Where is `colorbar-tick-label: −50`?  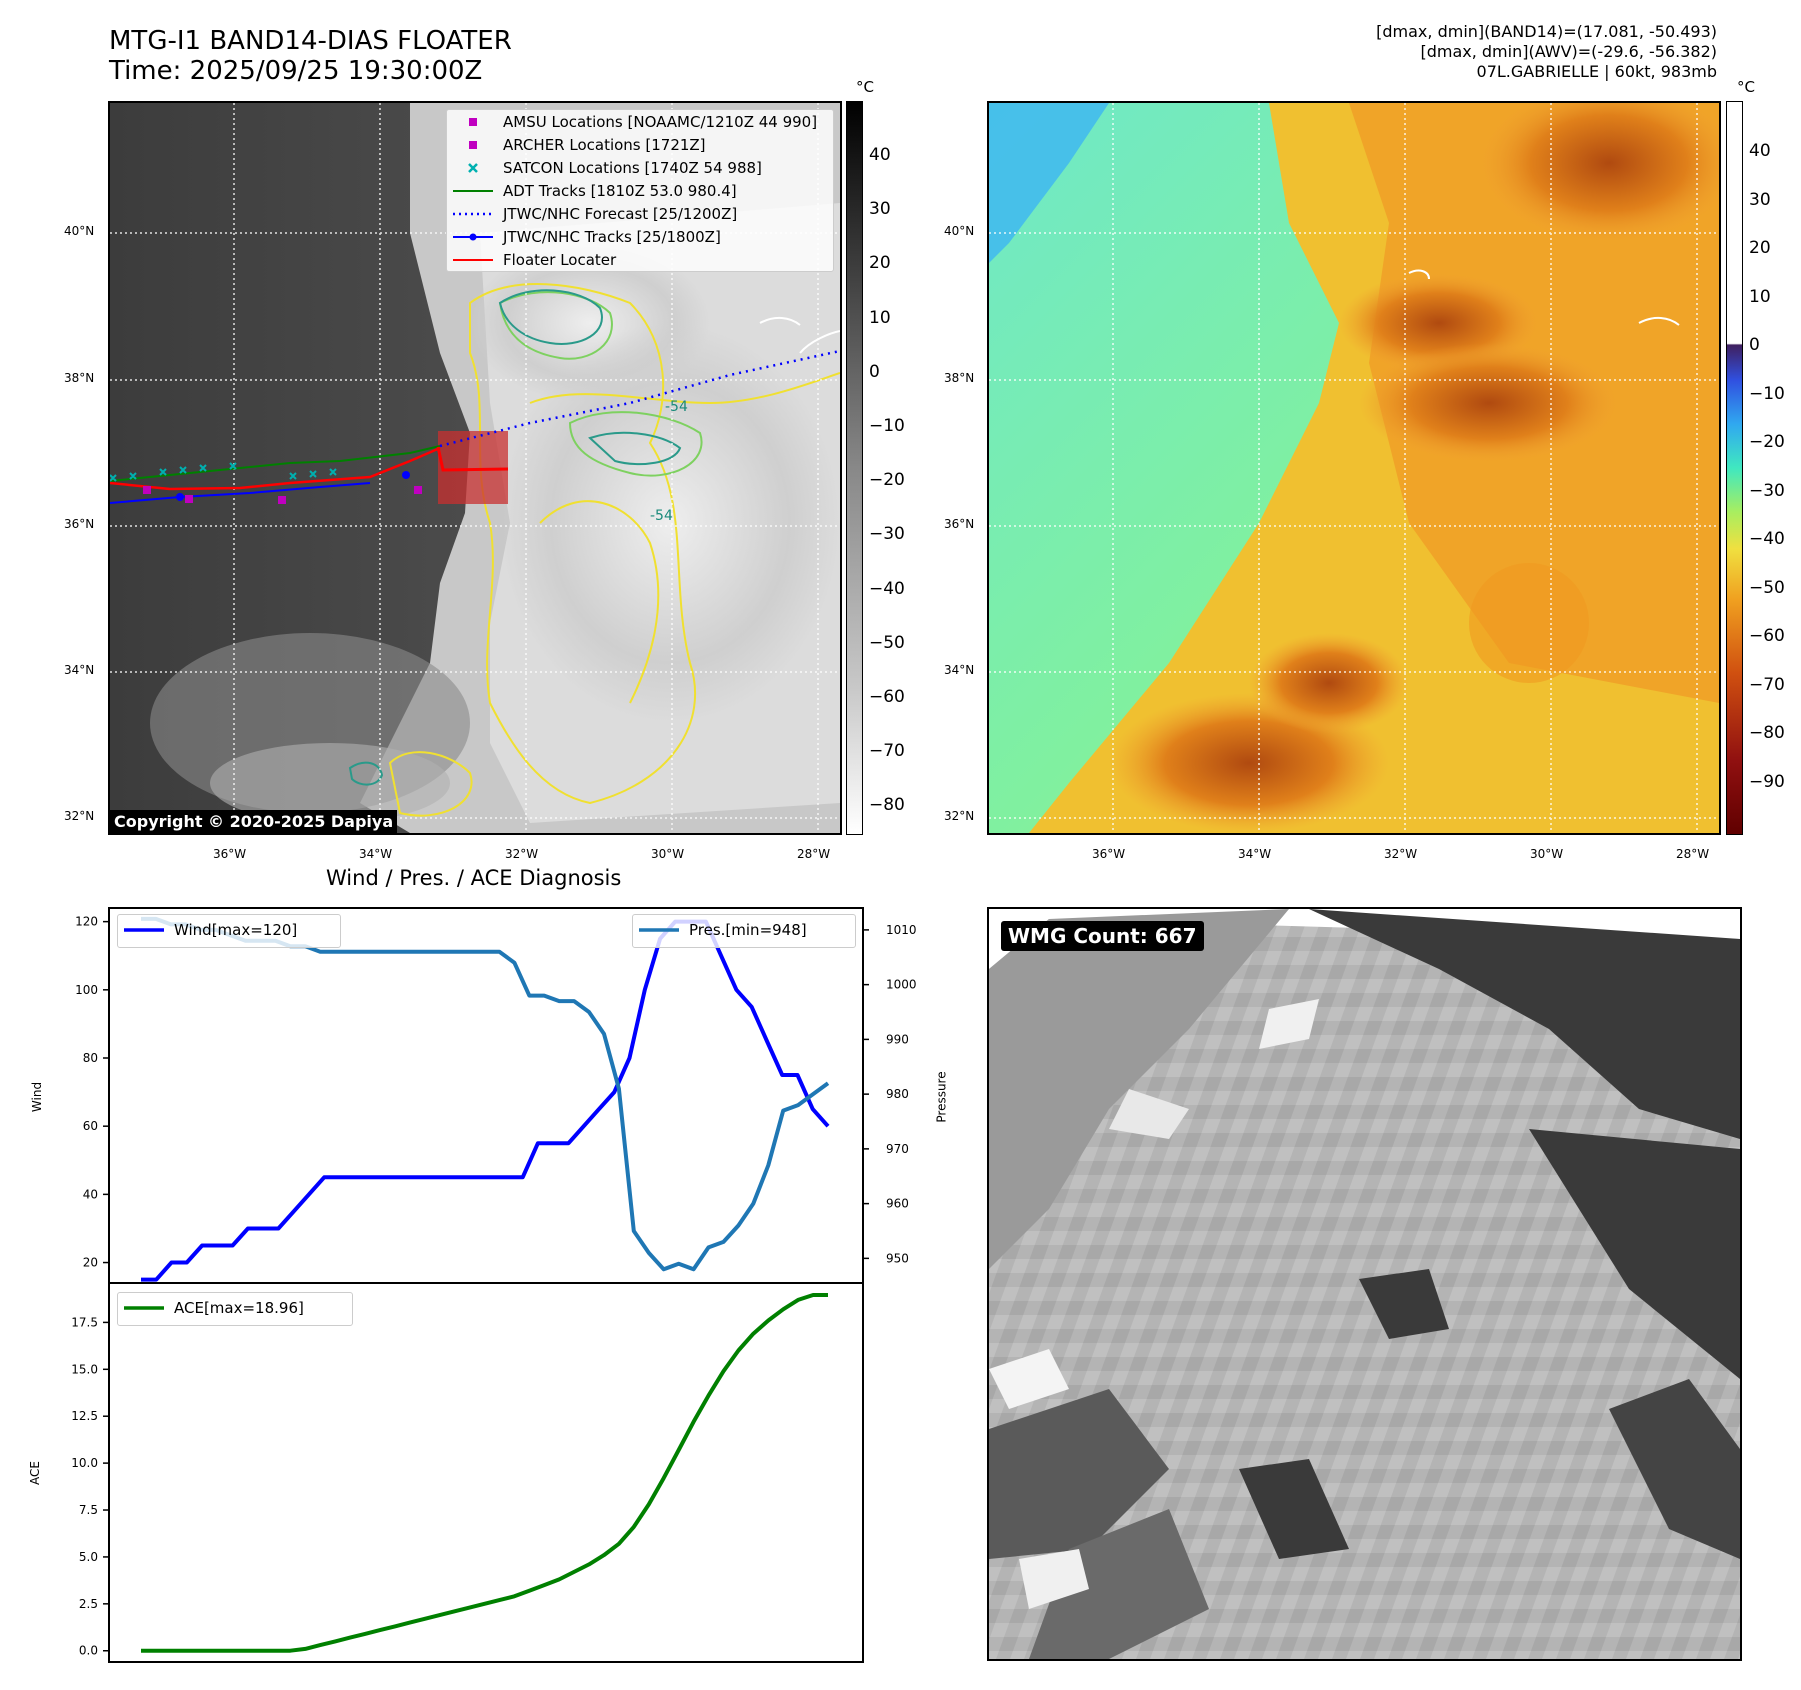
colorbar-tick-label: −50 is located at coordinates (887, 642).